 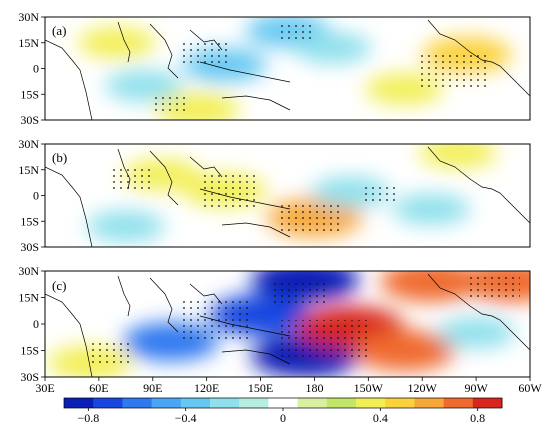 What do you see at coordinates (59, 285) in the screenshot?
I see `panel-c-label: (c)` at bounding box center [59, 285].